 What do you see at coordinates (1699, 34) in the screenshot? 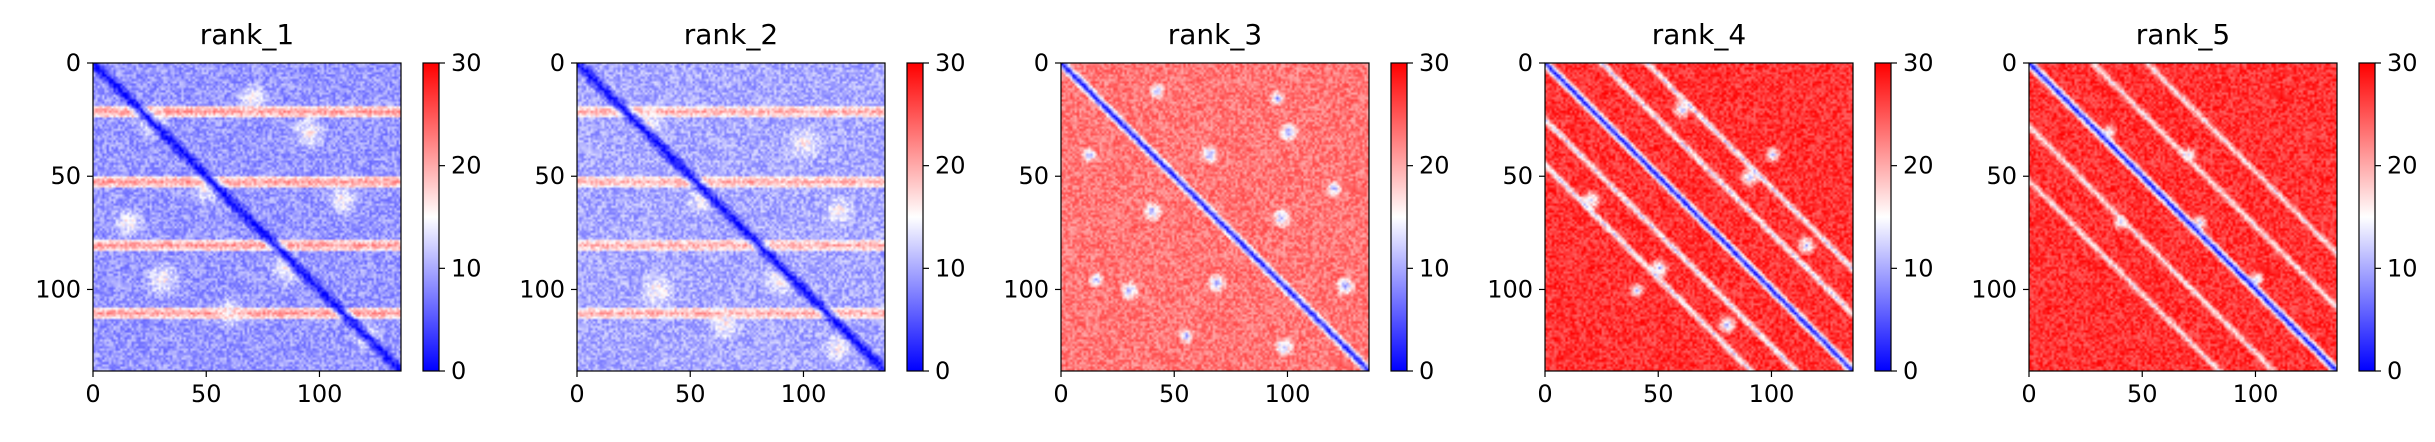
I see `panel-title: rank_4` at bounding box center [1699, 34].